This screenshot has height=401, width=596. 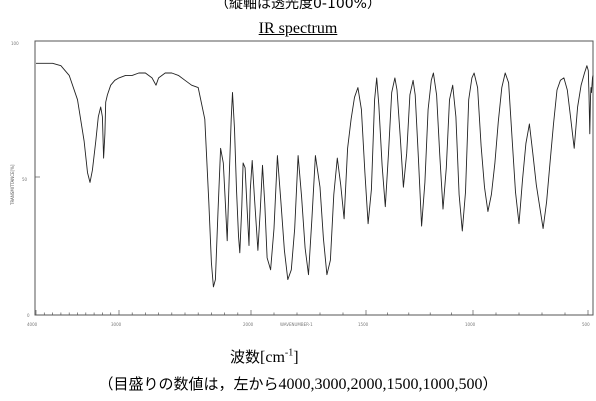 I want to click on tick-values-note-close: ）, so click(x=490, y=384).